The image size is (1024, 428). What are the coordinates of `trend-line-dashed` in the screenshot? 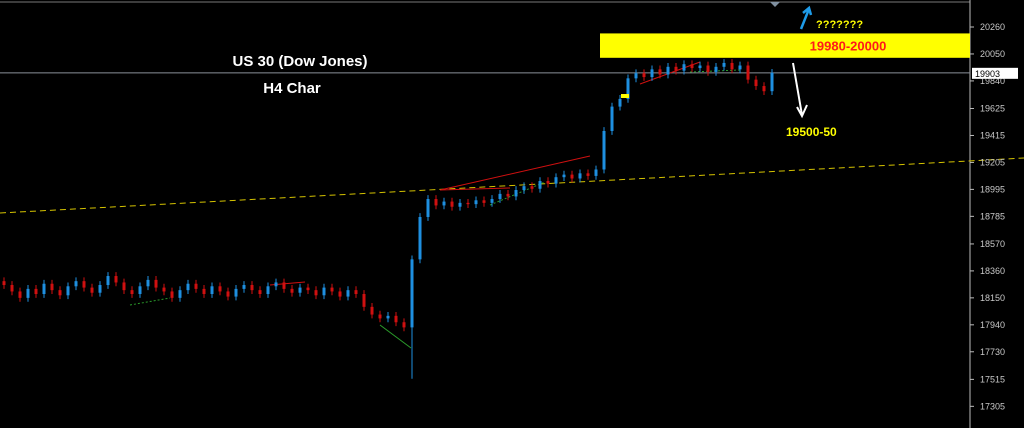 It's located at (512, 185).